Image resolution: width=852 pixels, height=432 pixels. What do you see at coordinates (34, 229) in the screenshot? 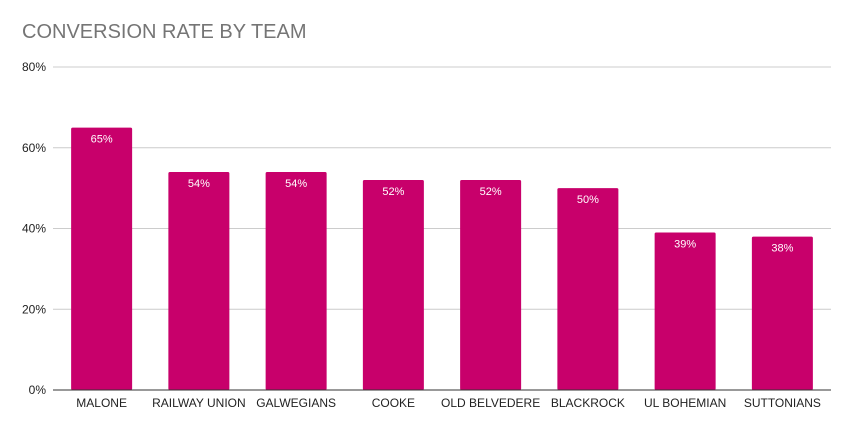
I see `y-tick-label: 40%` at bounding box center [34, 229].